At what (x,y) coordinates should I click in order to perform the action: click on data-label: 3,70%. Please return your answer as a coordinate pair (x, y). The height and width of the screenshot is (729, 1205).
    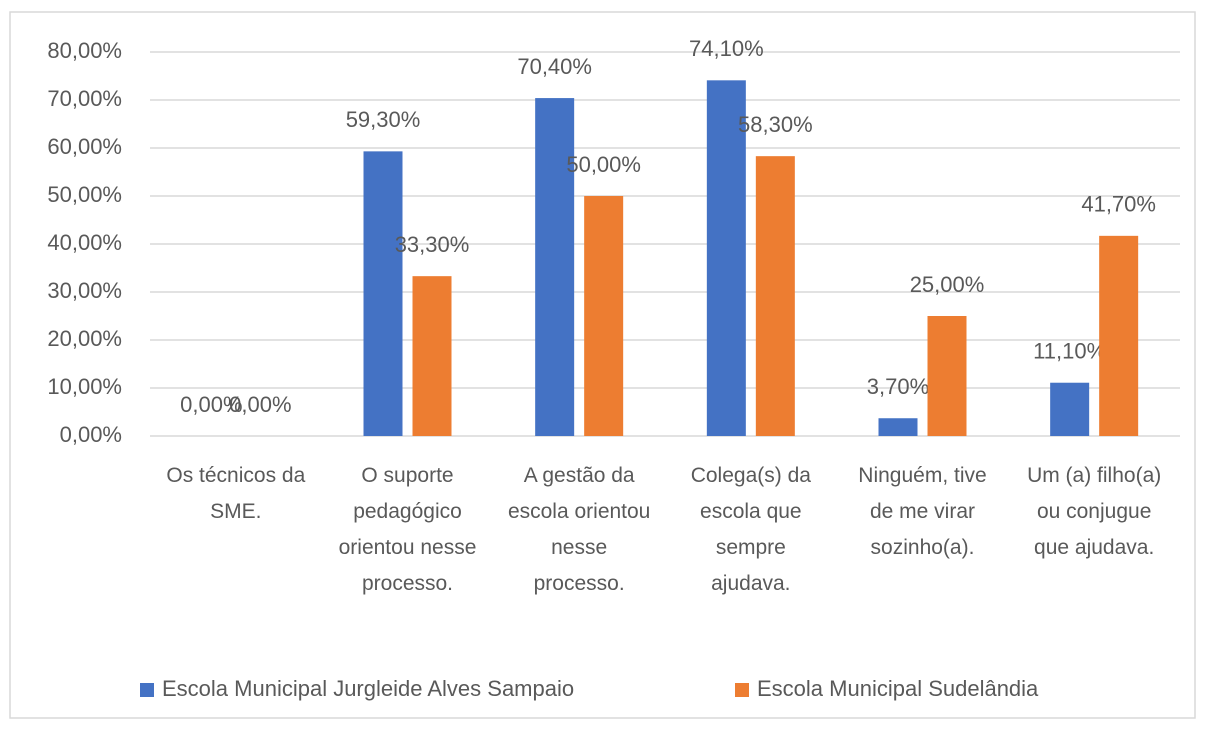
    Looking at the image, I should click on (898, 386).